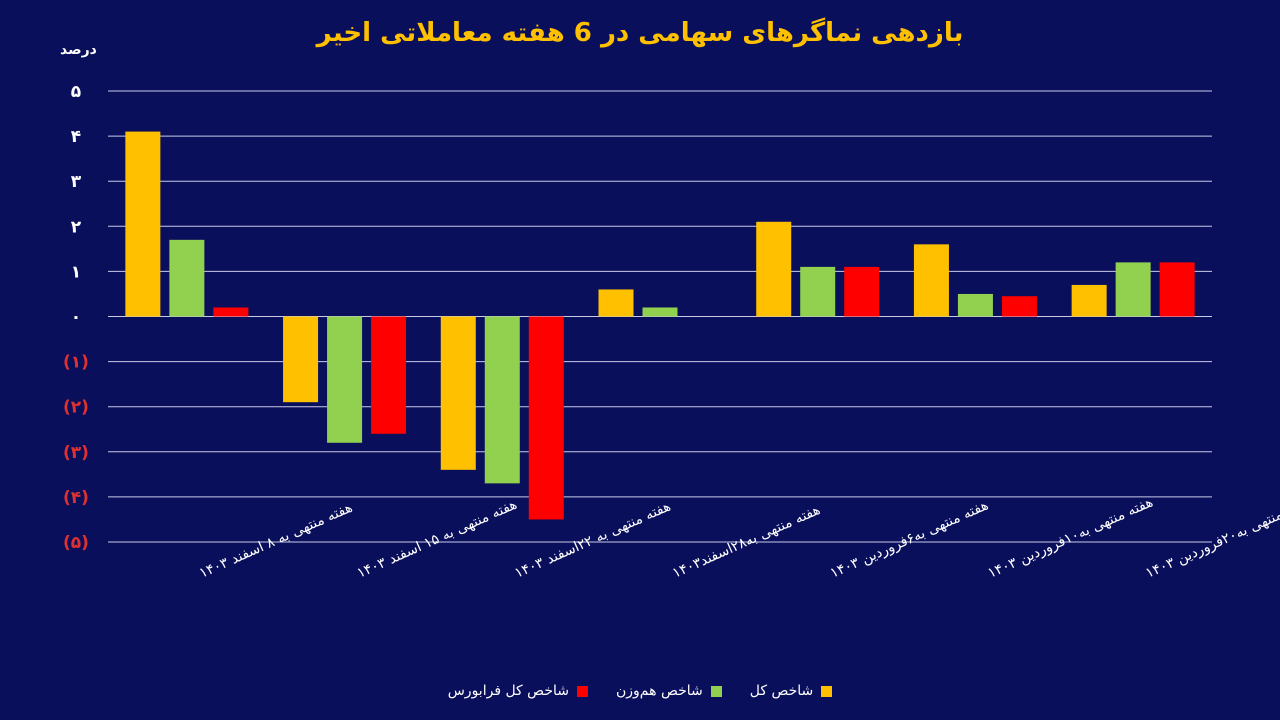  I want to click on legend-item: شاخص کل فرابورس, so click(518, 691).